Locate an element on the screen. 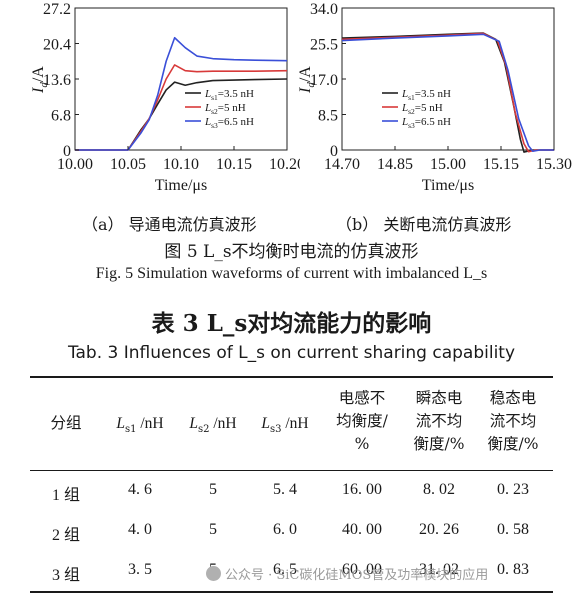 Image resolution: width=583 pixels, height=596 pixels. y-tick-label: 17.0 is located at coordinates (324, 80).